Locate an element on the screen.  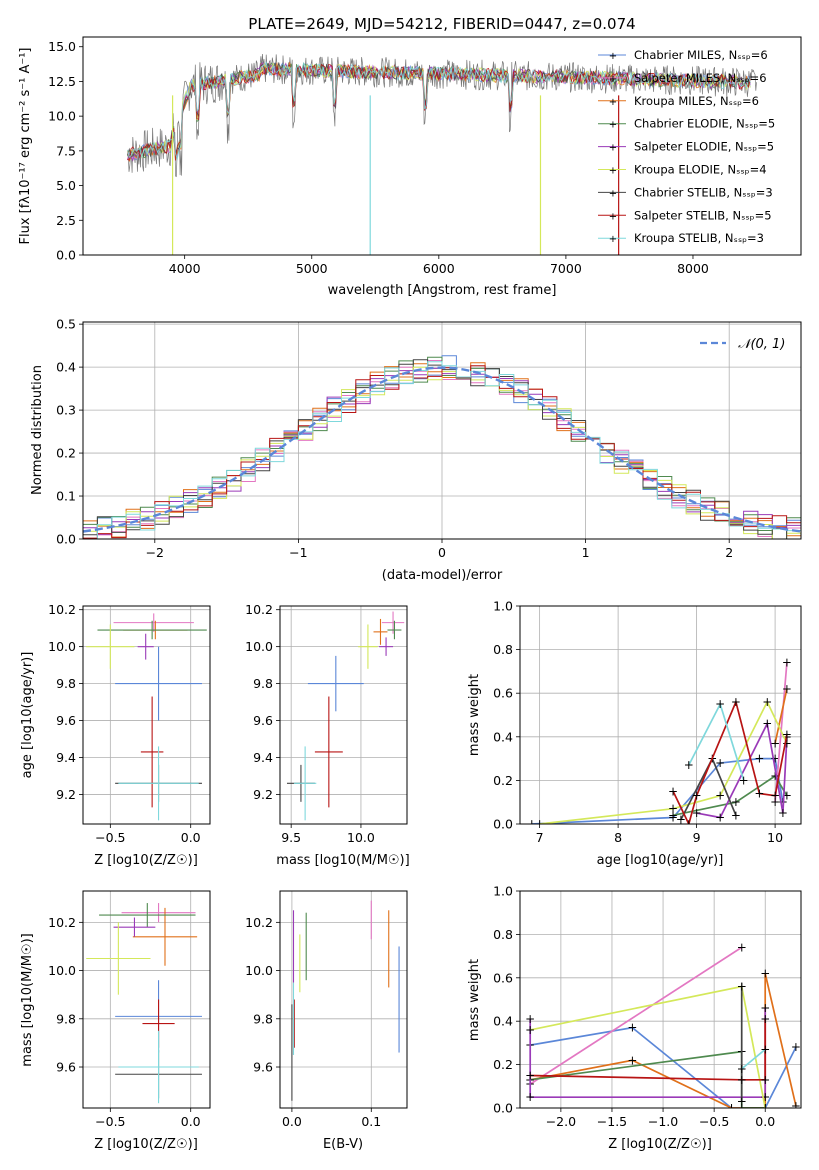
x-tick-label: 9 is located at coordinates (697, 837).